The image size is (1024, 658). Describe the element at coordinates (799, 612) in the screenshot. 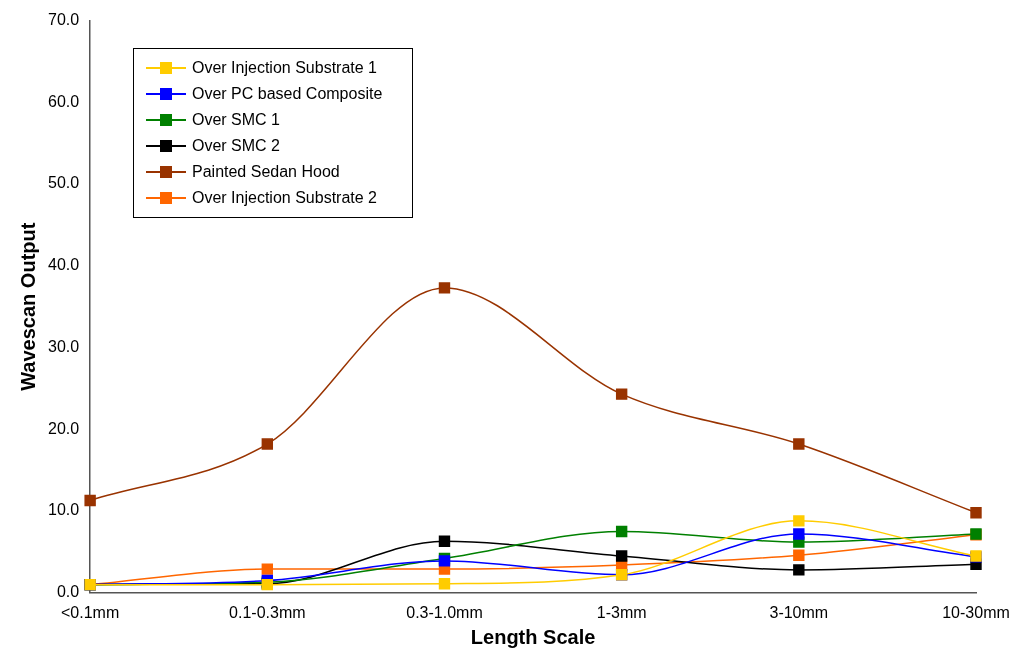

I see `x-tick-label: 3-10mm` at that location.